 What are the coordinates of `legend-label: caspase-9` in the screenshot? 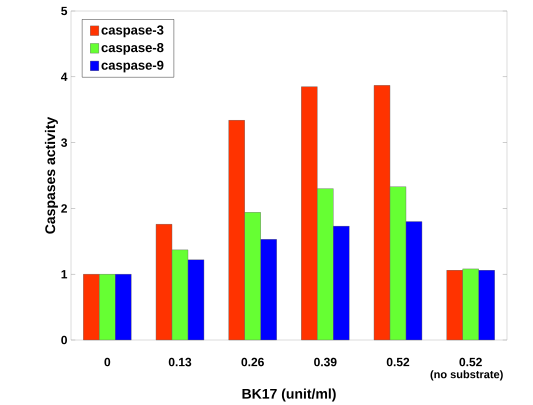 It's located at (133, 66).